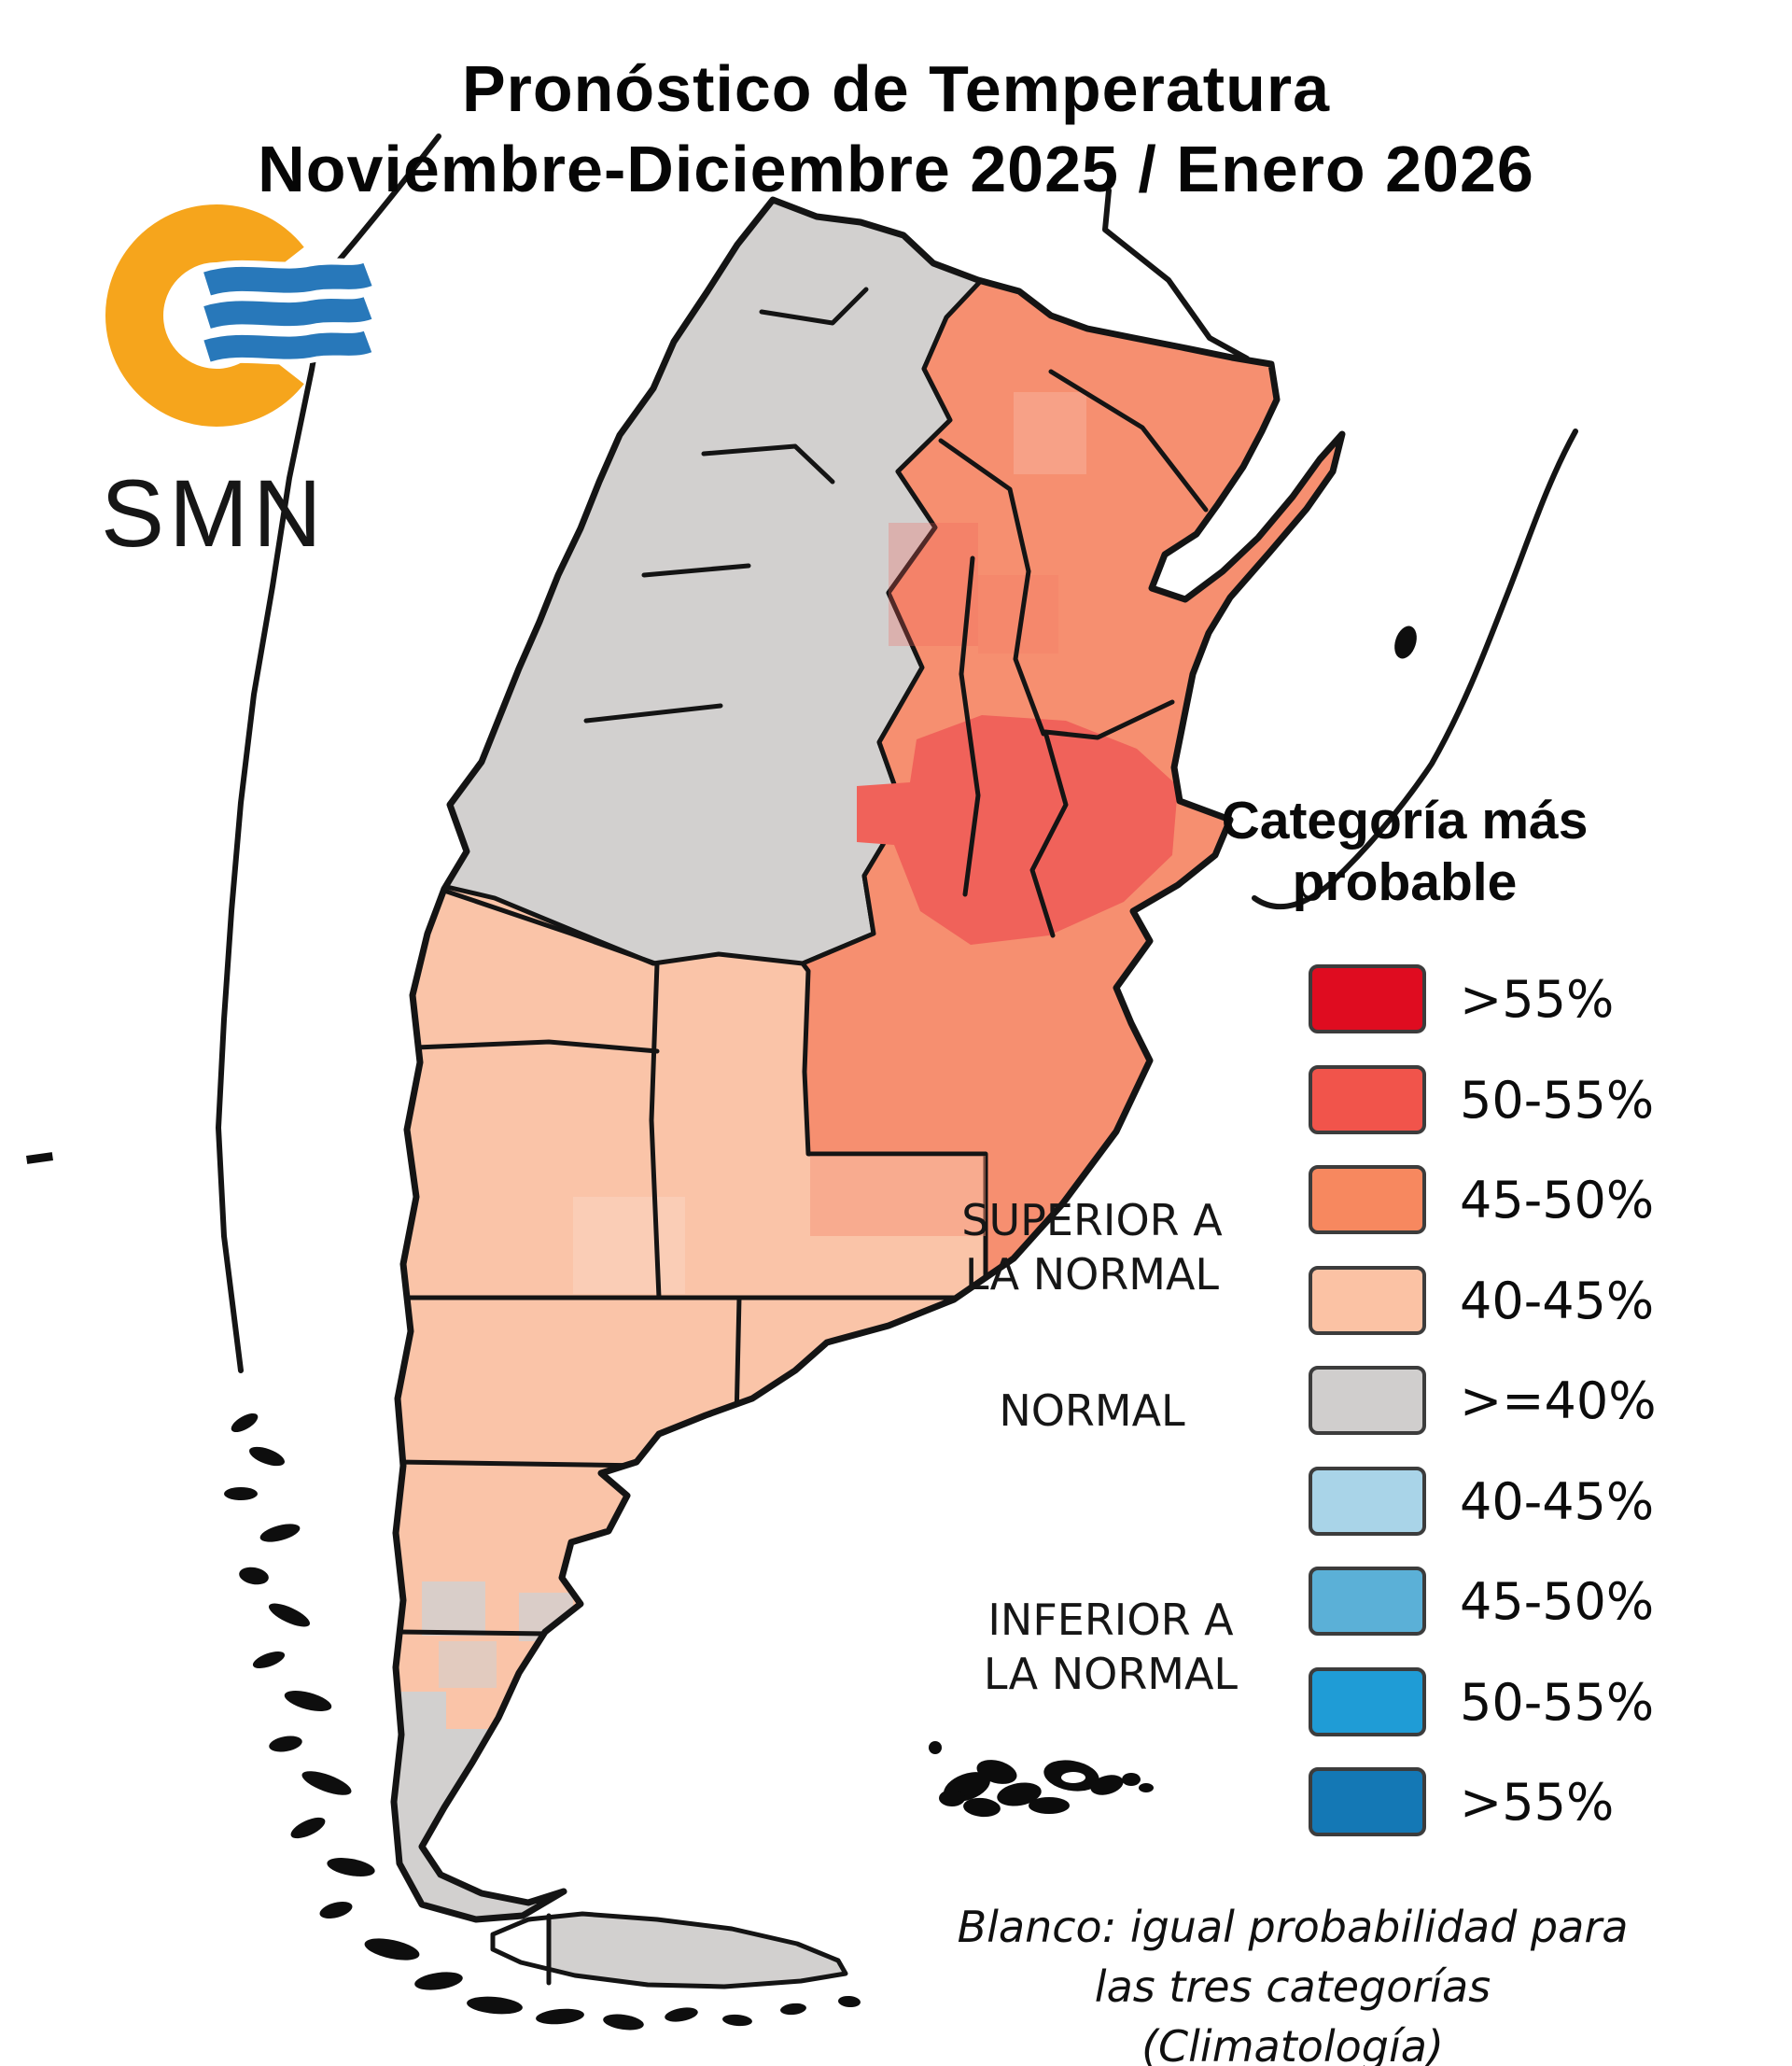 This screenshot has height=2066, width=1792. What do you see at coordinates (1558, 1400) in the screenshot?
I see `legend-label: >=40%` at bounding box center [1558, 1400].